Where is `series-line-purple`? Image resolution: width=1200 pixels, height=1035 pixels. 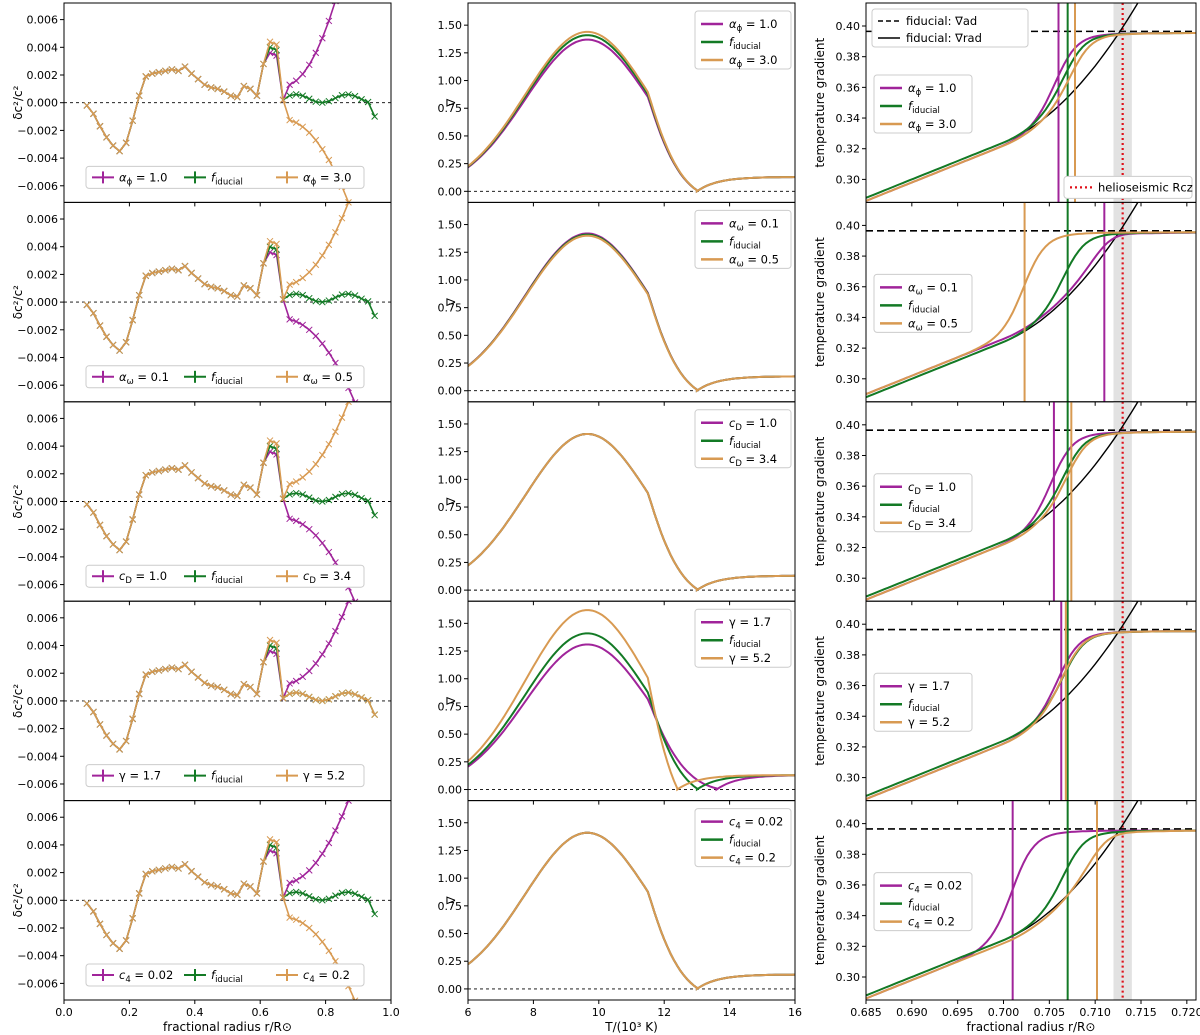
series-line-purple is located at coordinates (221, 326).